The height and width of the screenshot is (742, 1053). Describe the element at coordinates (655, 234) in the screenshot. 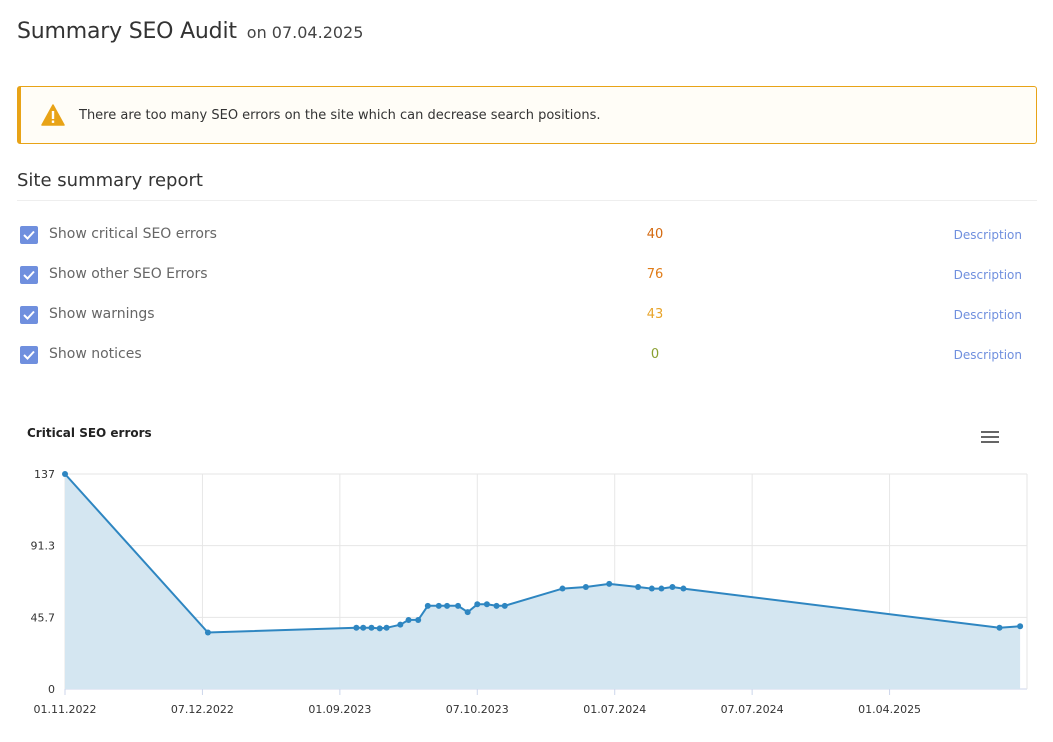

I see `filter-count: 40` at that location.